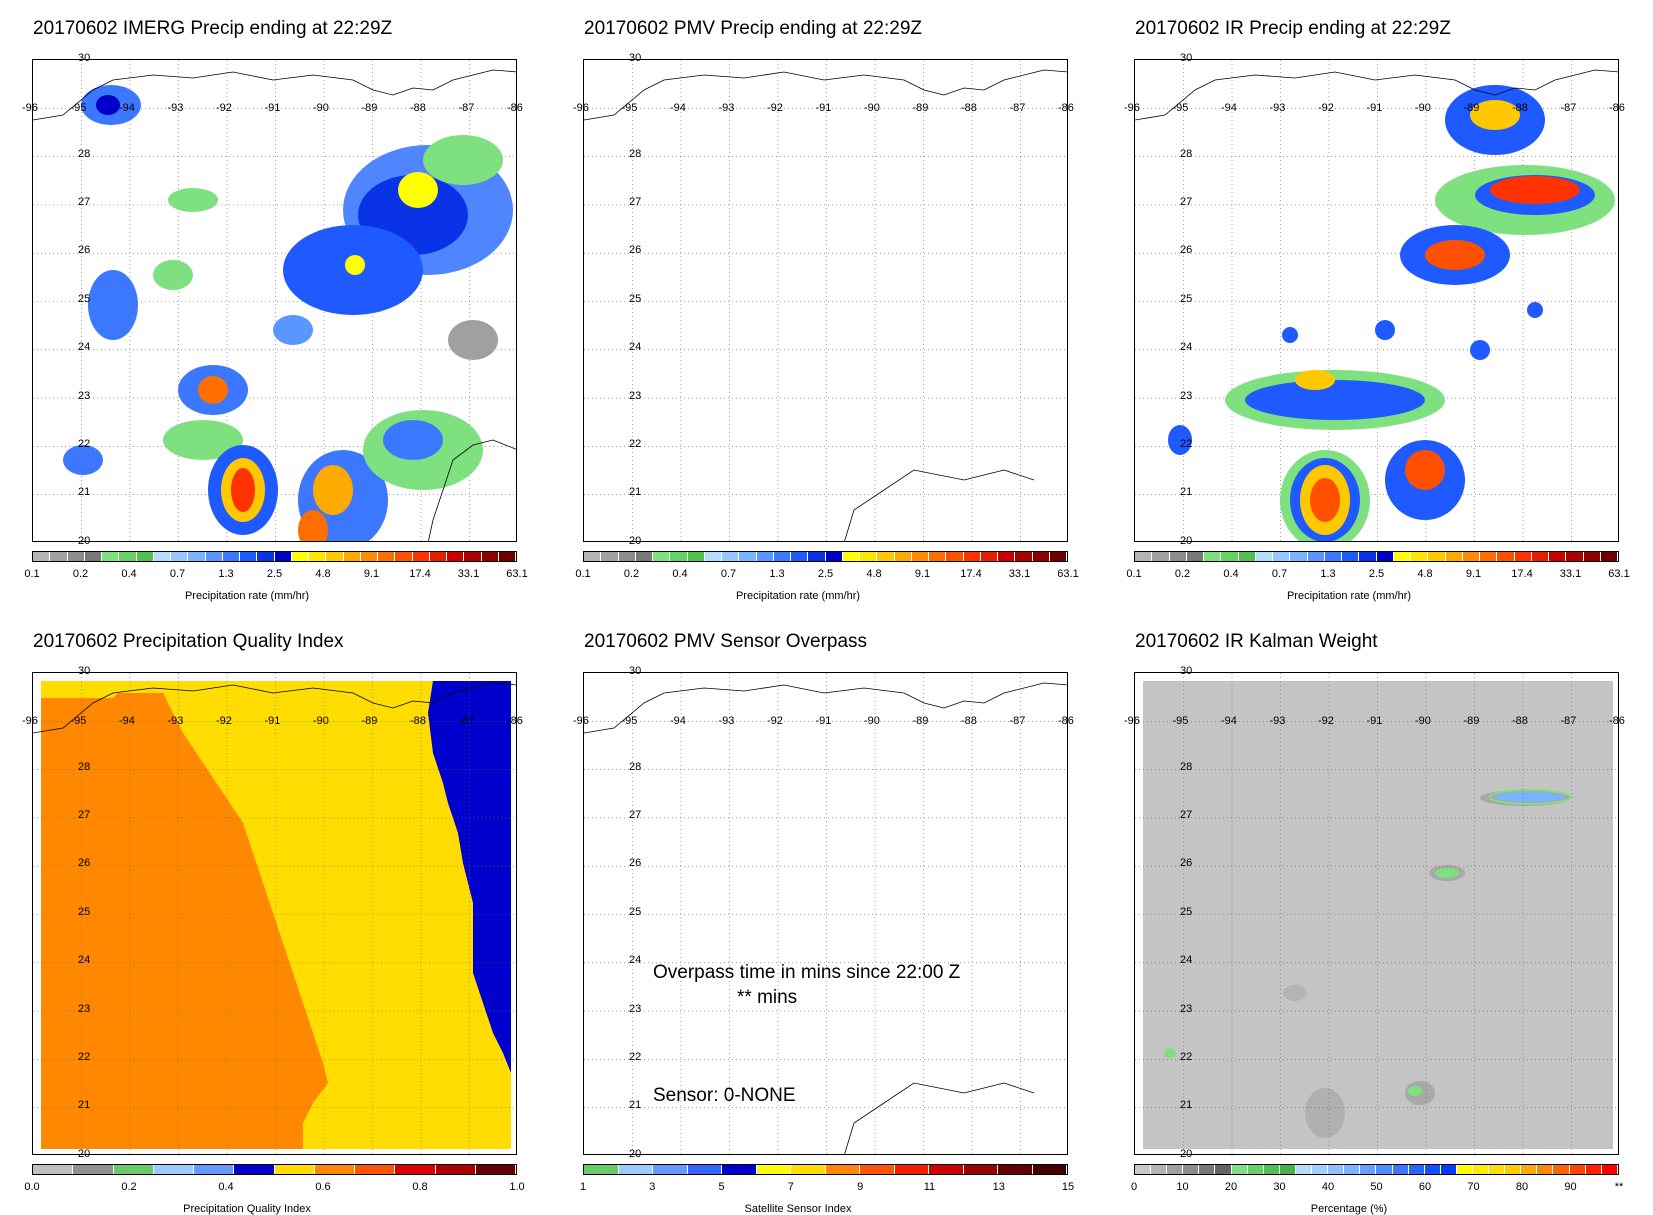 The width and height of the screenshot is (1653, 1215). I want to click on colorbar-tick-label: 0.8, so click(420, 1187).